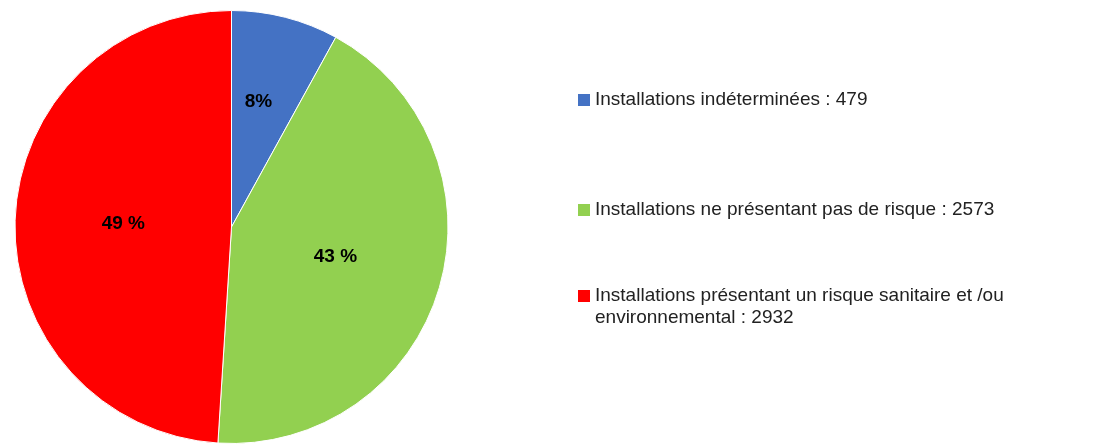  What do you see at coordinates (258, 101) in the screenshot?
I see `data-label: 8%` at bounding box center [258, 101].